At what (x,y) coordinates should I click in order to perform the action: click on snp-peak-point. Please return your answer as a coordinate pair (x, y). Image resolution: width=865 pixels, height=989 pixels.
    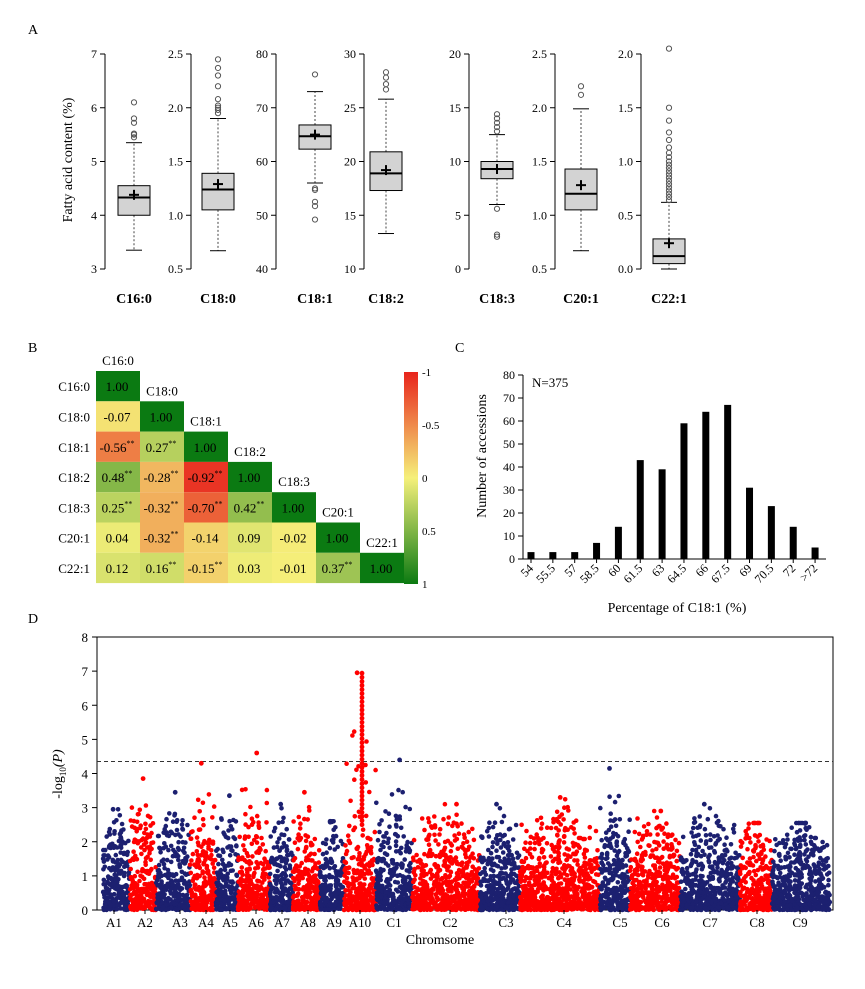
    Looking at the image, I should click on (362, 722).